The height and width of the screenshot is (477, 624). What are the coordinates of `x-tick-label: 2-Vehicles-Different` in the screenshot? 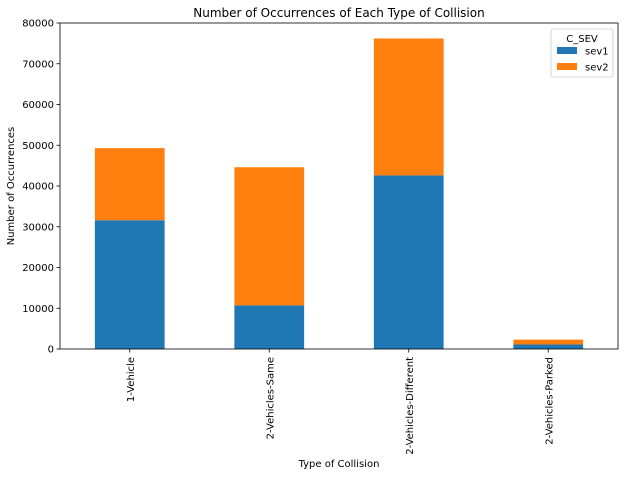 It's located at (410, 406).